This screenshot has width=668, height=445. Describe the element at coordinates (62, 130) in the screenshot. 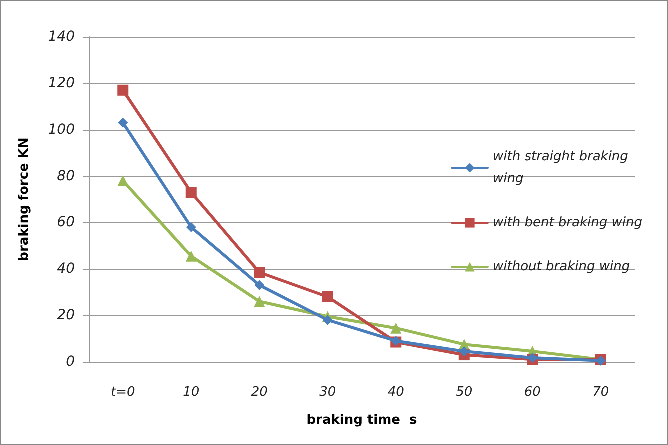

I see `y-tick-label: 100` at that location.